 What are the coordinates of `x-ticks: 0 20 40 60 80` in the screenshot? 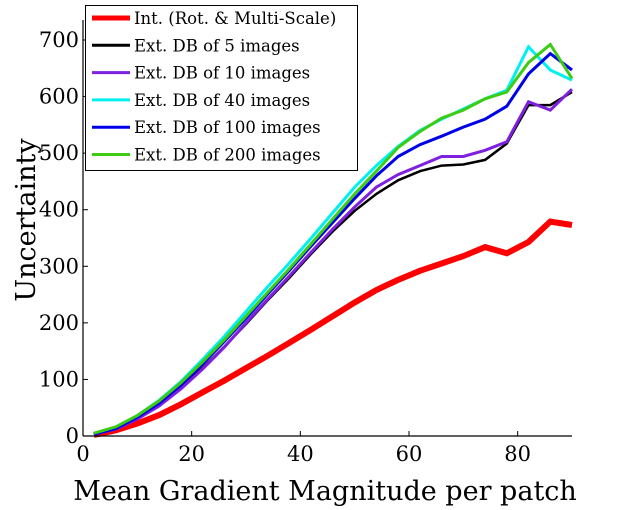 It's located at (303, 448).